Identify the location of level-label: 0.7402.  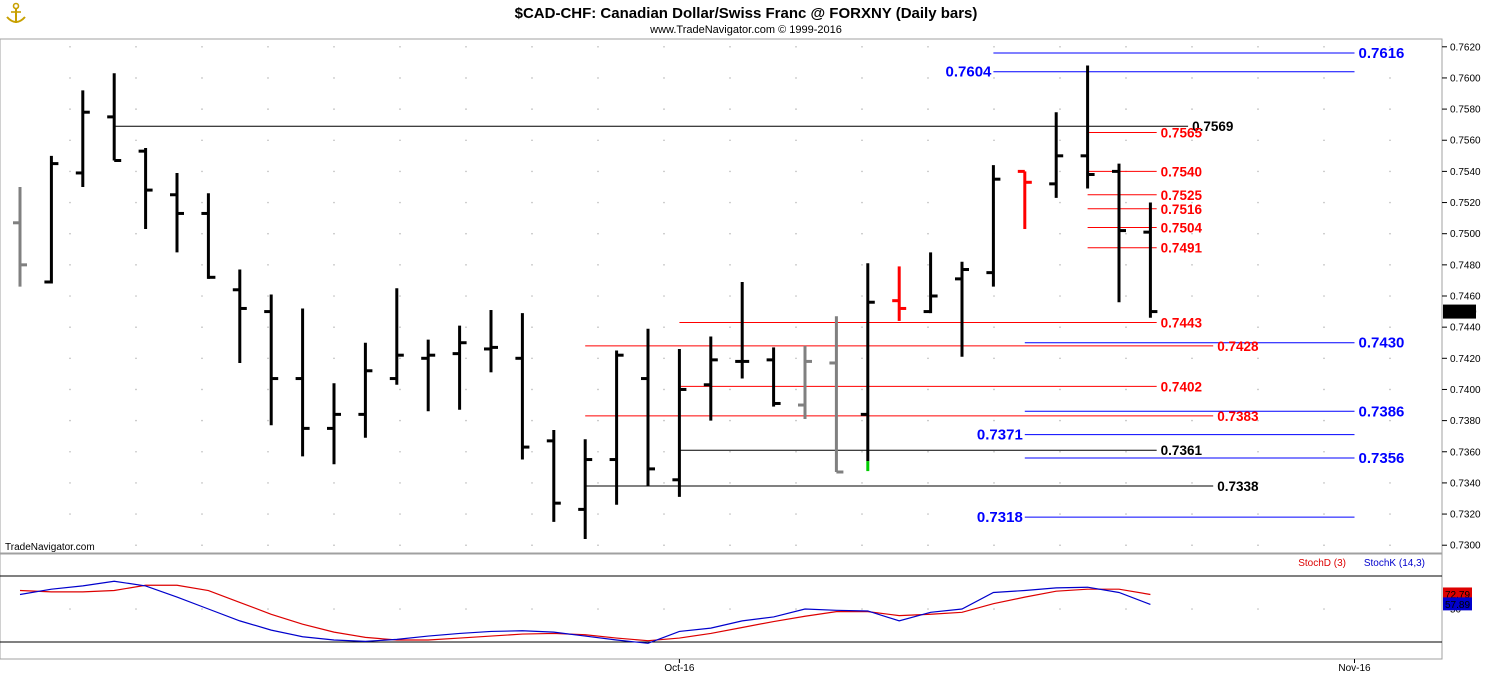
(1181, 386).